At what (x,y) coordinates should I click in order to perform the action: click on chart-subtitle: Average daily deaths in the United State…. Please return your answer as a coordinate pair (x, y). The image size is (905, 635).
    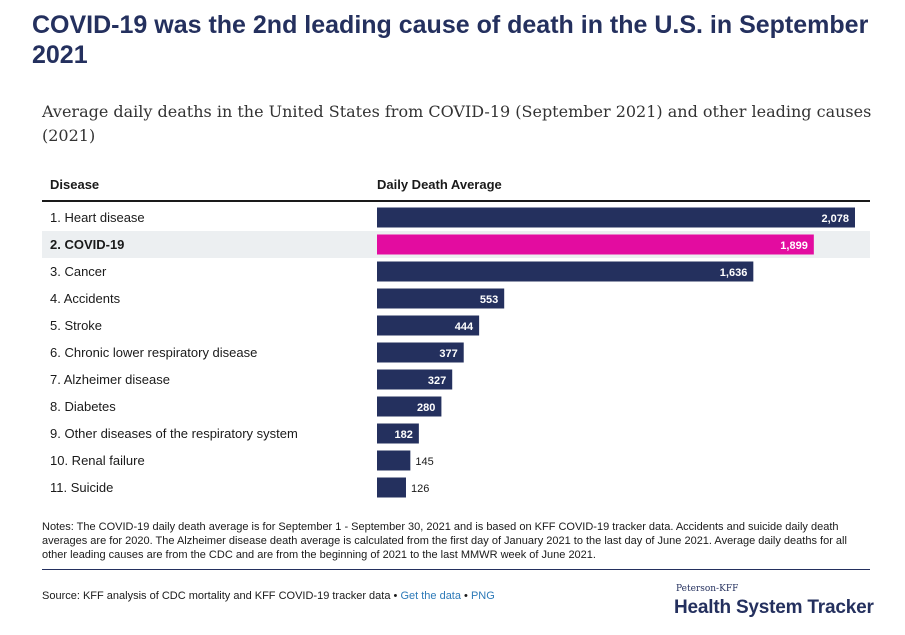
    Looking at the image, I should click on (457, 123).